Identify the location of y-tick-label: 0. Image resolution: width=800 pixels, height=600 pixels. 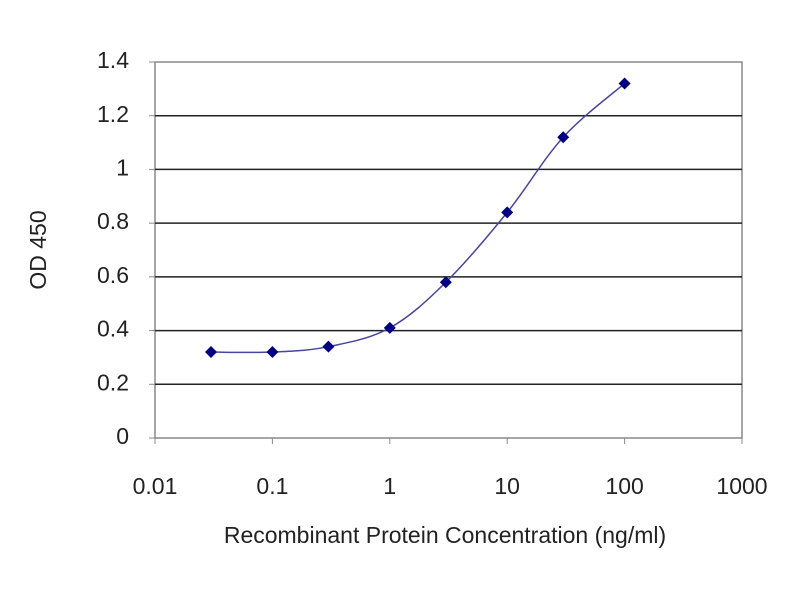
(122, 436).